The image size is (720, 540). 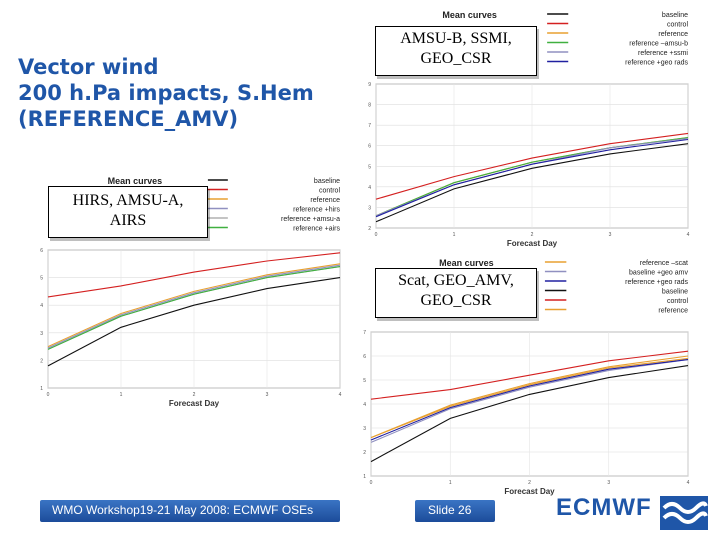 I want to click on callout-scat: Scat, GEO_AMV, GEO_CSR, so click(x=456, y=293).